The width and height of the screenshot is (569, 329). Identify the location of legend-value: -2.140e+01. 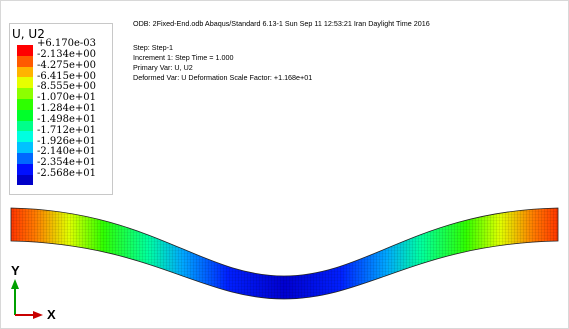
(67, 152).